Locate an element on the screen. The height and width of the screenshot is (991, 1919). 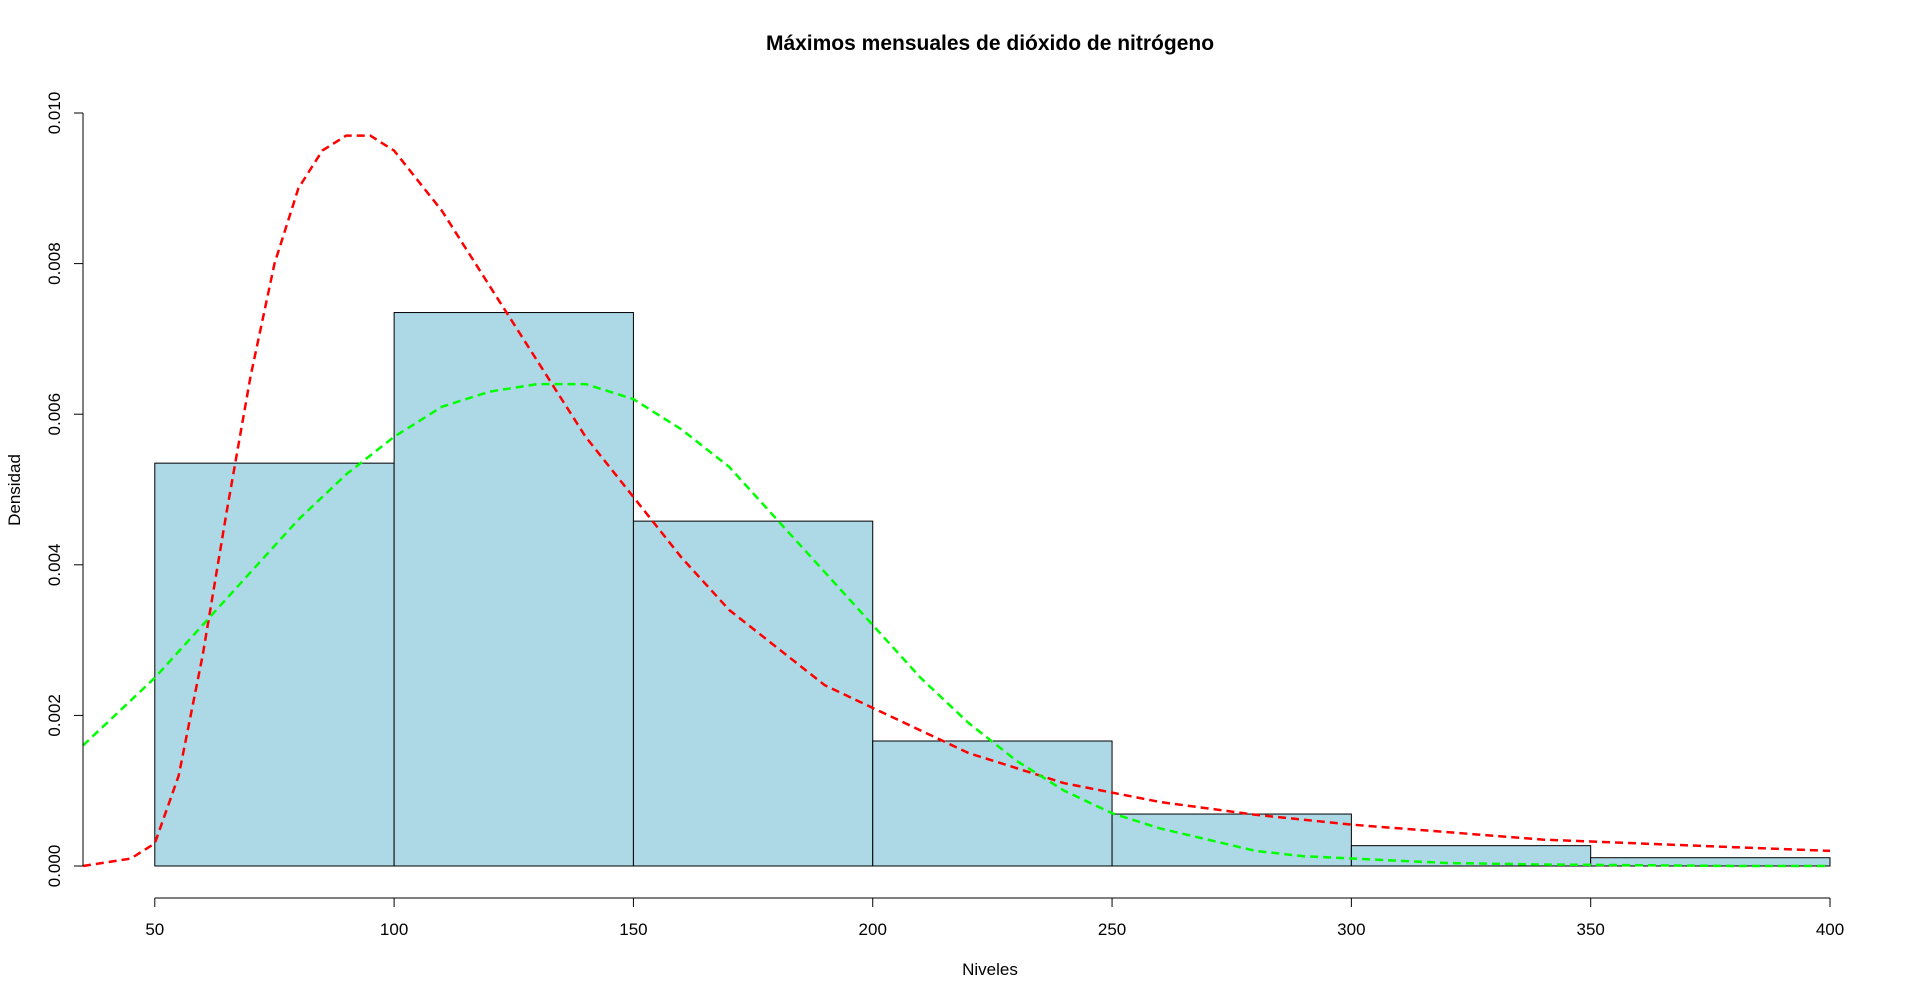
x-tick-label: 150 is located at coordinates (633, 929).